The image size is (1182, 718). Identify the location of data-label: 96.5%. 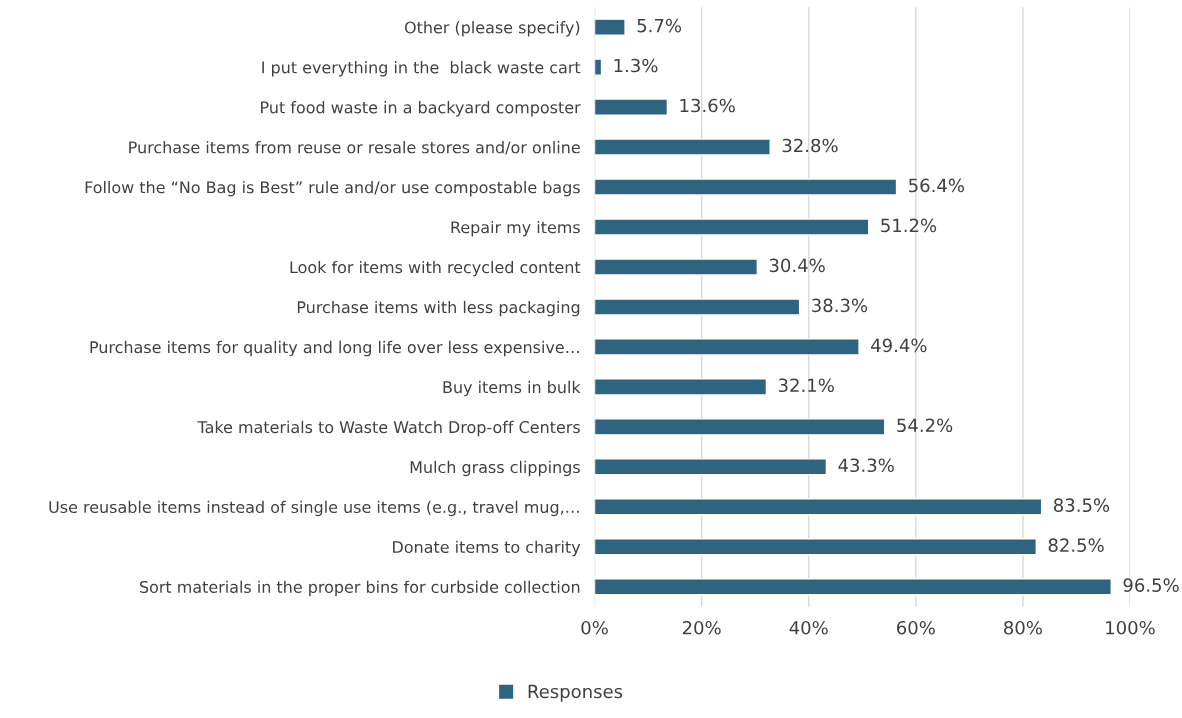
(1151, 585).